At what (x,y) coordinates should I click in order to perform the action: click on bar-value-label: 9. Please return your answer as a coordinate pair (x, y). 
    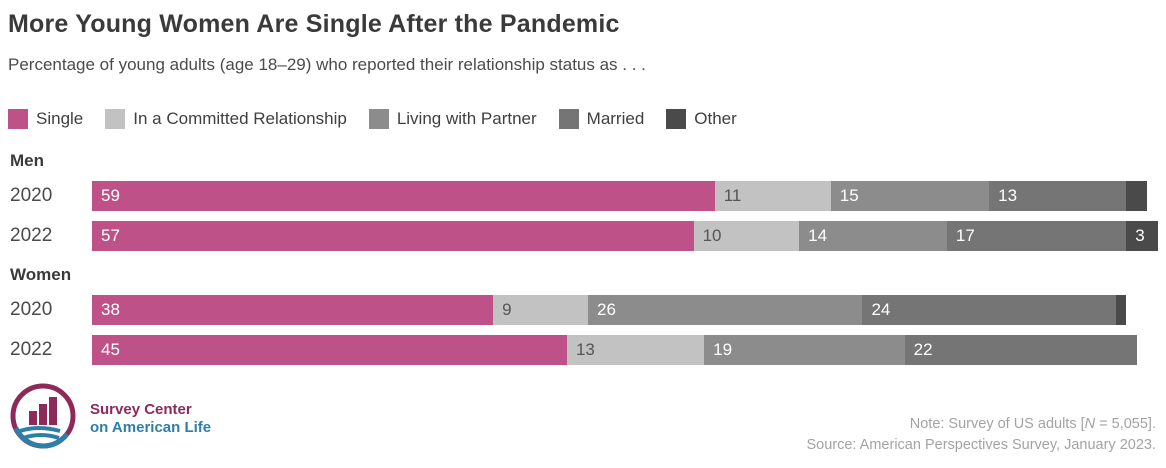
    Looking at the image, I should click on (507, 309).